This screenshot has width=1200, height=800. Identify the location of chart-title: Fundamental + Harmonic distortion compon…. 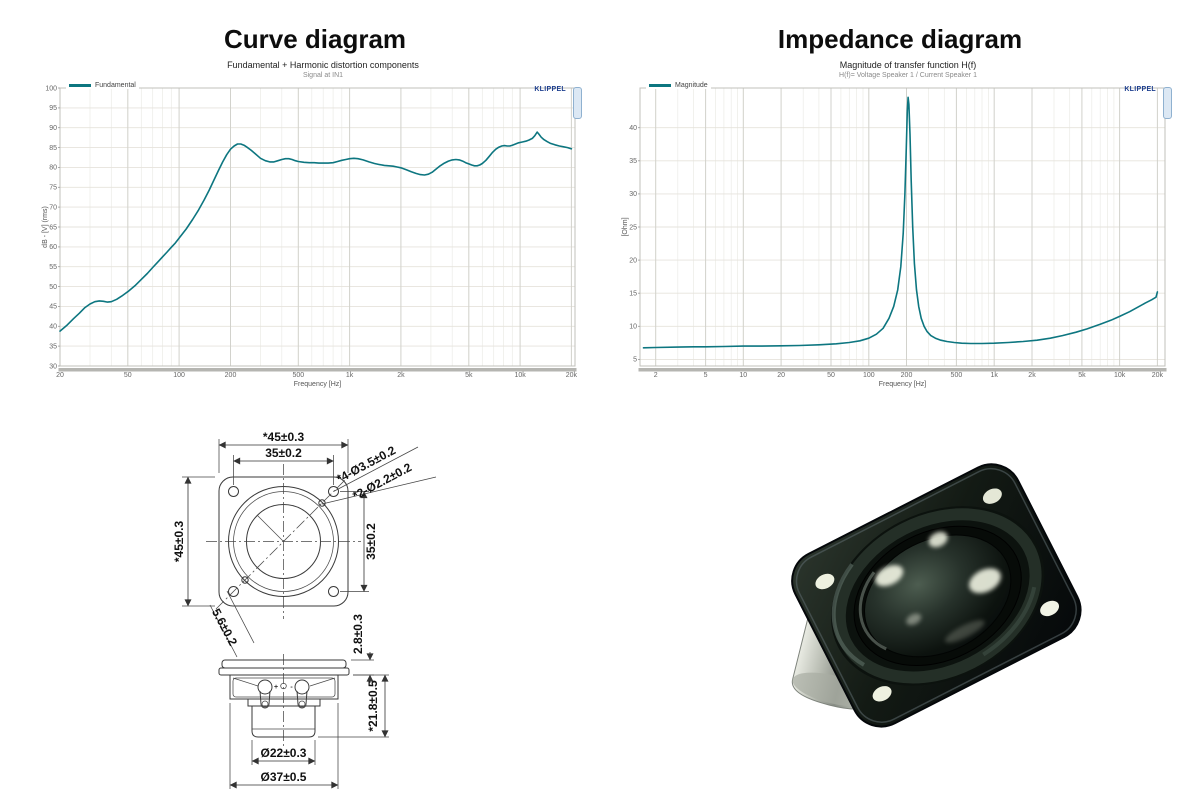
(323, 65).